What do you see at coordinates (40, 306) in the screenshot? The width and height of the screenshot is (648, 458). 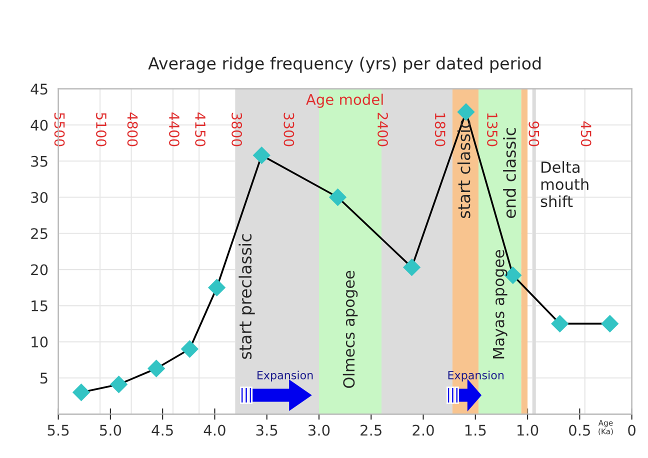 I see `y-tick-label: 15` at bounding box center [40, 306].